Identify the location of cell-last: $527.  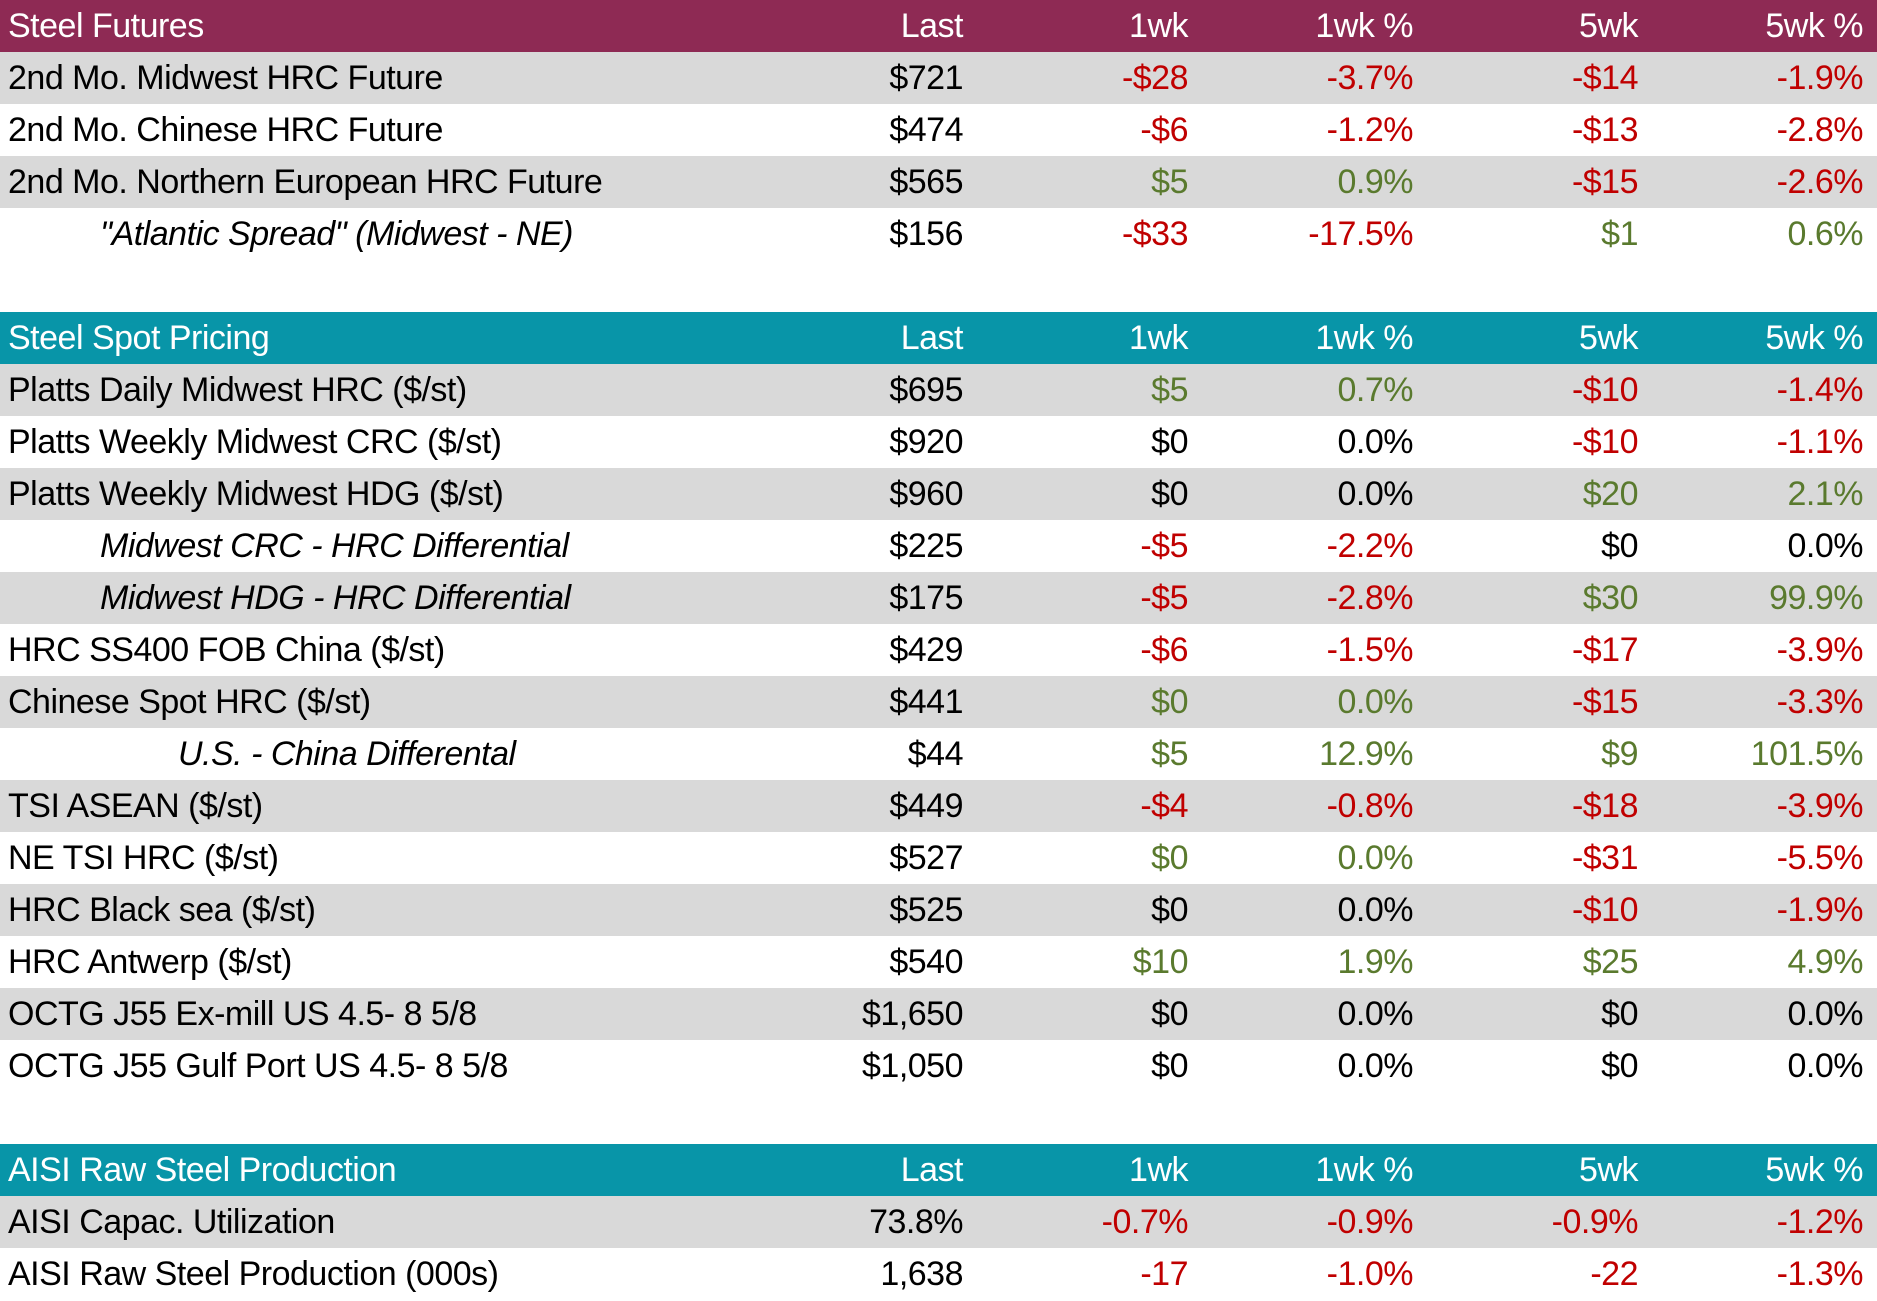
(926, 858).